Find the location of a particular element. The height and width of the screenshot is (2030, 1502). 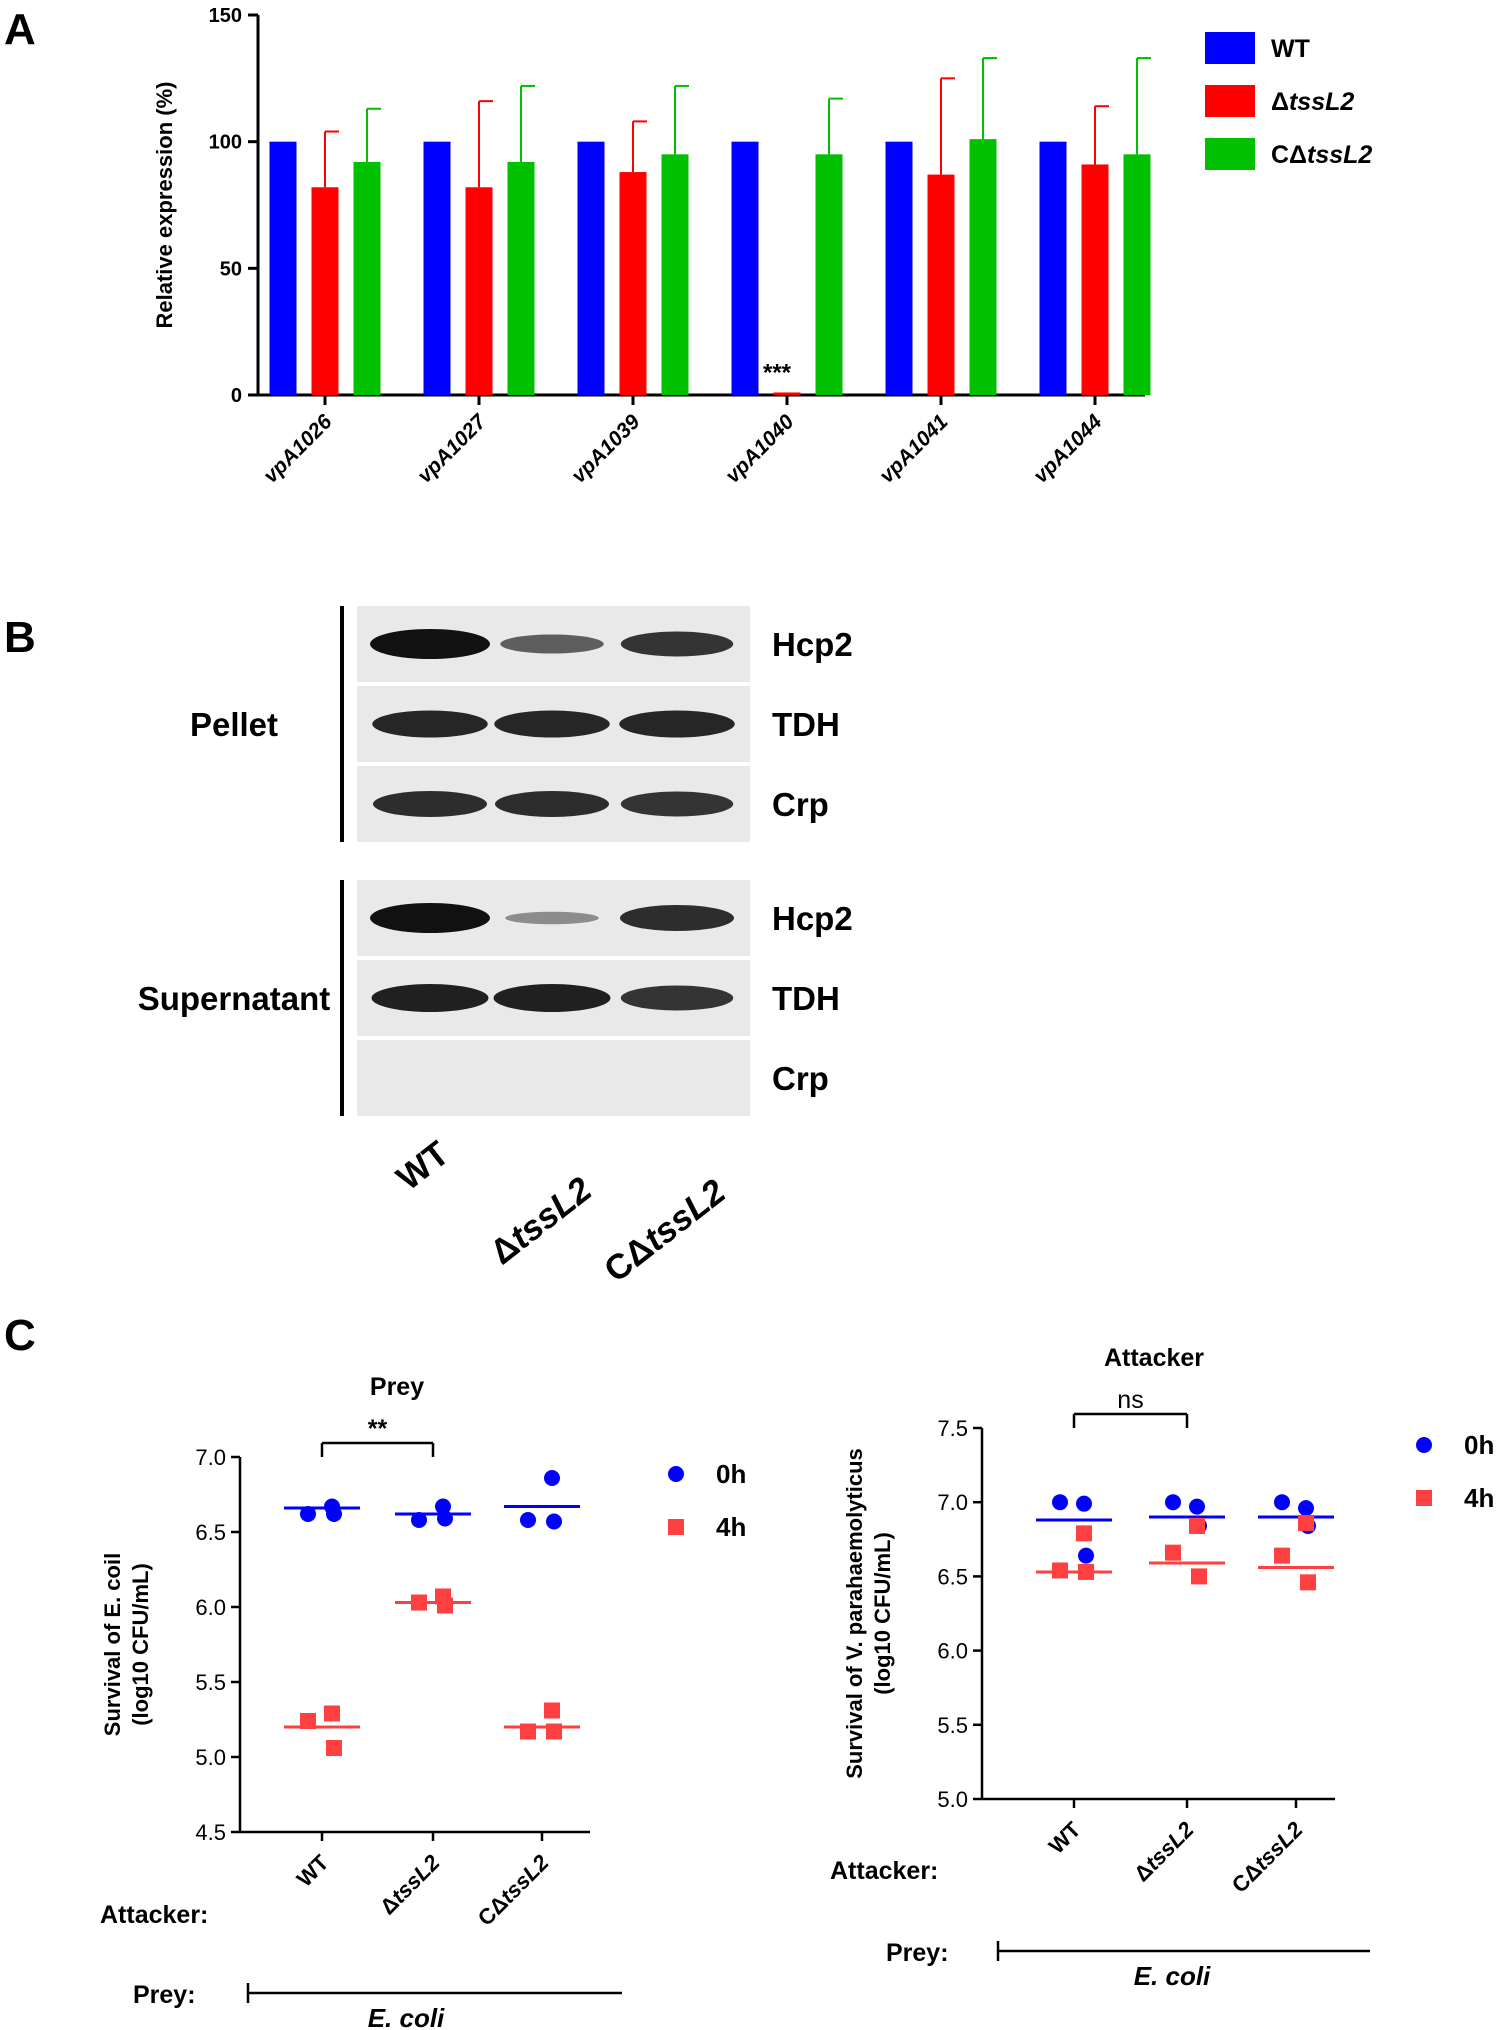

legend-marker-4h is located at coordinates (1424, 1498).